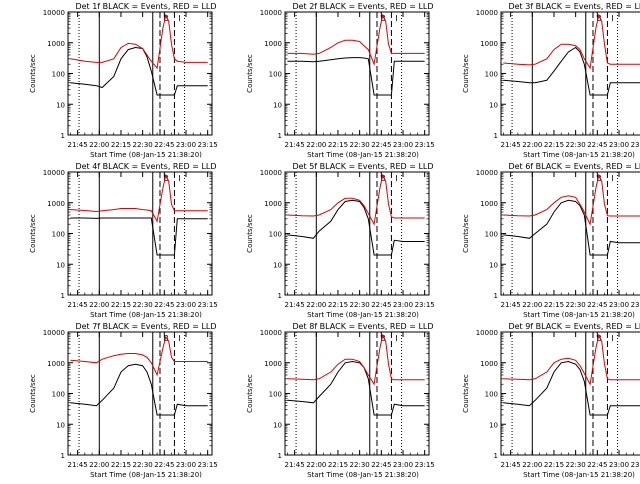 Image resolution: width=640 pixels, height=484 pixels. What do you see at coordinates (574, 6) in the screenshot?
I see `panel-title: Det 3f BLACK = Events, RED = LLD` at bounding box center [574, 6].